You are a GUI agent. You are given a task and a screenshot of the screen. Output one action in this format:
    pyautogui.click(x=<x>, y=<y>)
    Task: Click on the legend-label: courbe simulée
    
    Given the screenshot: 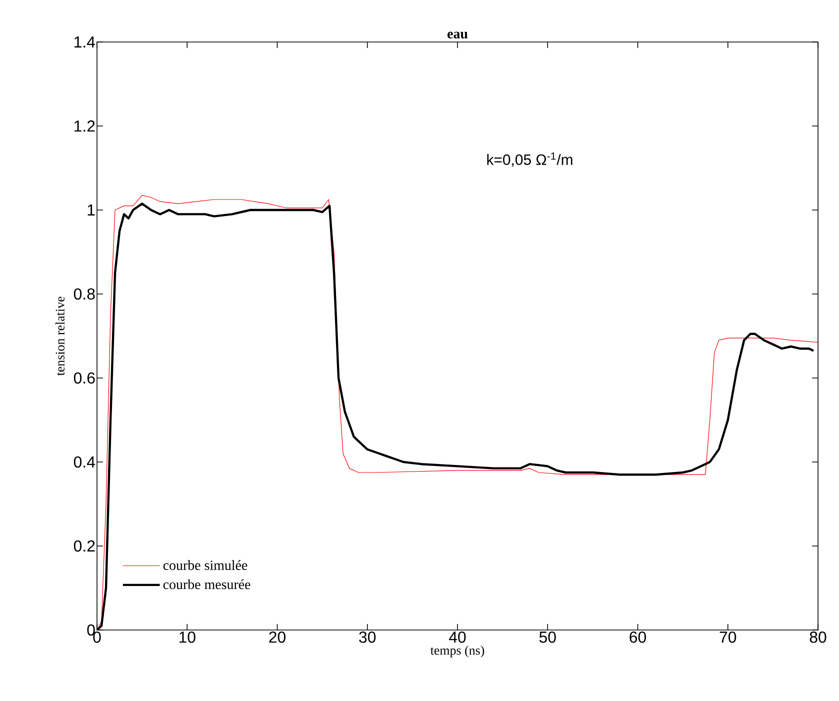 What is the action you would take?
    pyautogui.click(x=205, y=565)
    